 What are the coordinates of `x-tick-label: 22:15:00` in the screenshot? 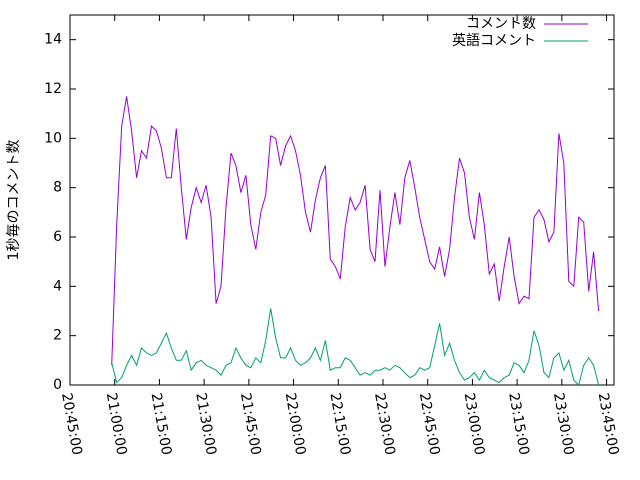 It's located at (339, 424).